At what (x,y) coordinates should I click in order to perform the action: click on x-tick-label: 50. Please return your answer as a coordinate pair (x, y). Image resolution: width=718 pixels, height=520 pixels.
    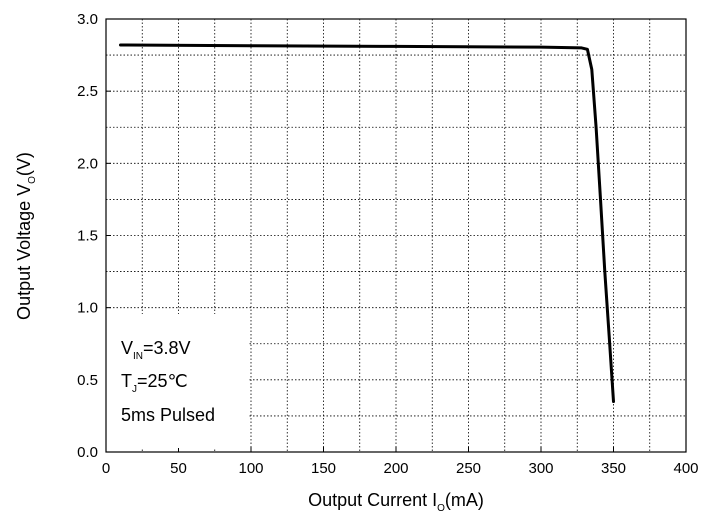
    Looking at the image, I should click on (178, 468).